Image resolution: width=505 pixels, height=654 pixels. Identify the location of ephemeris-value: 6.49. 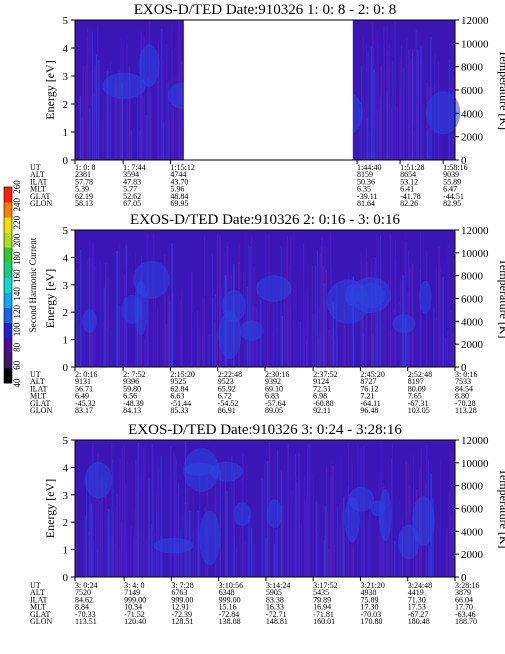
(82, 396).